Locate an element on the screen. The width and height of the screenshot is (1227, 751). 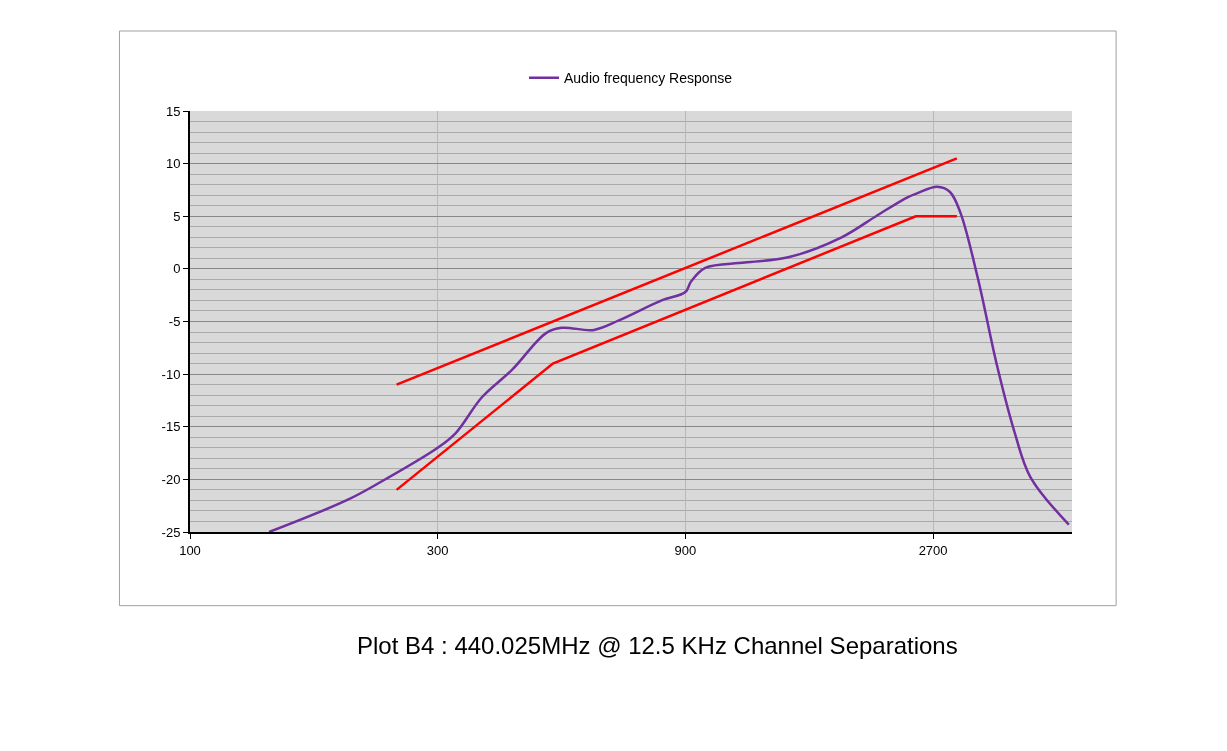
y-tick-label: 10 is located at coordinates (173, 164).